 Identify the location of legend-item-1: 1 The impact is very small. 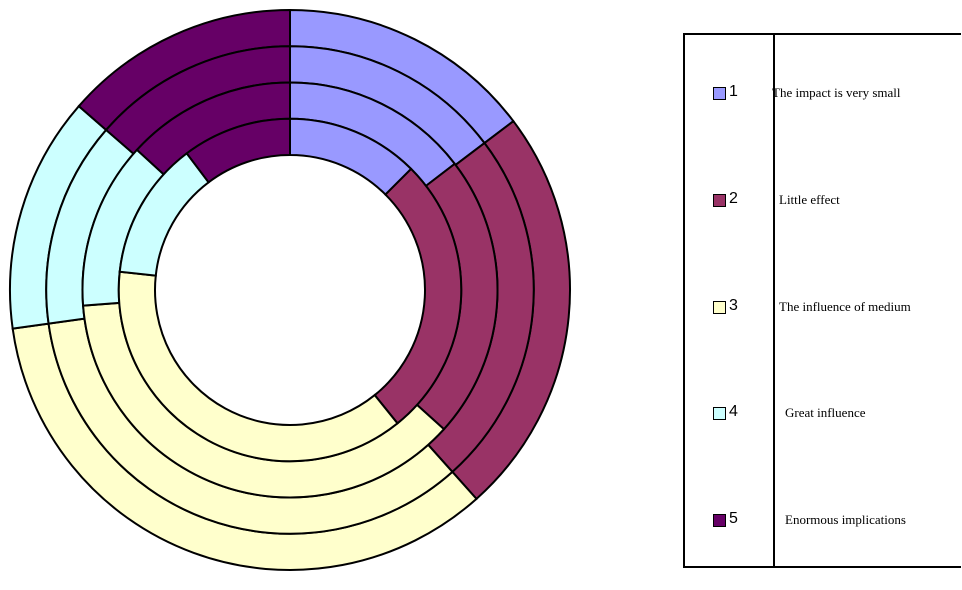
(823, 94).